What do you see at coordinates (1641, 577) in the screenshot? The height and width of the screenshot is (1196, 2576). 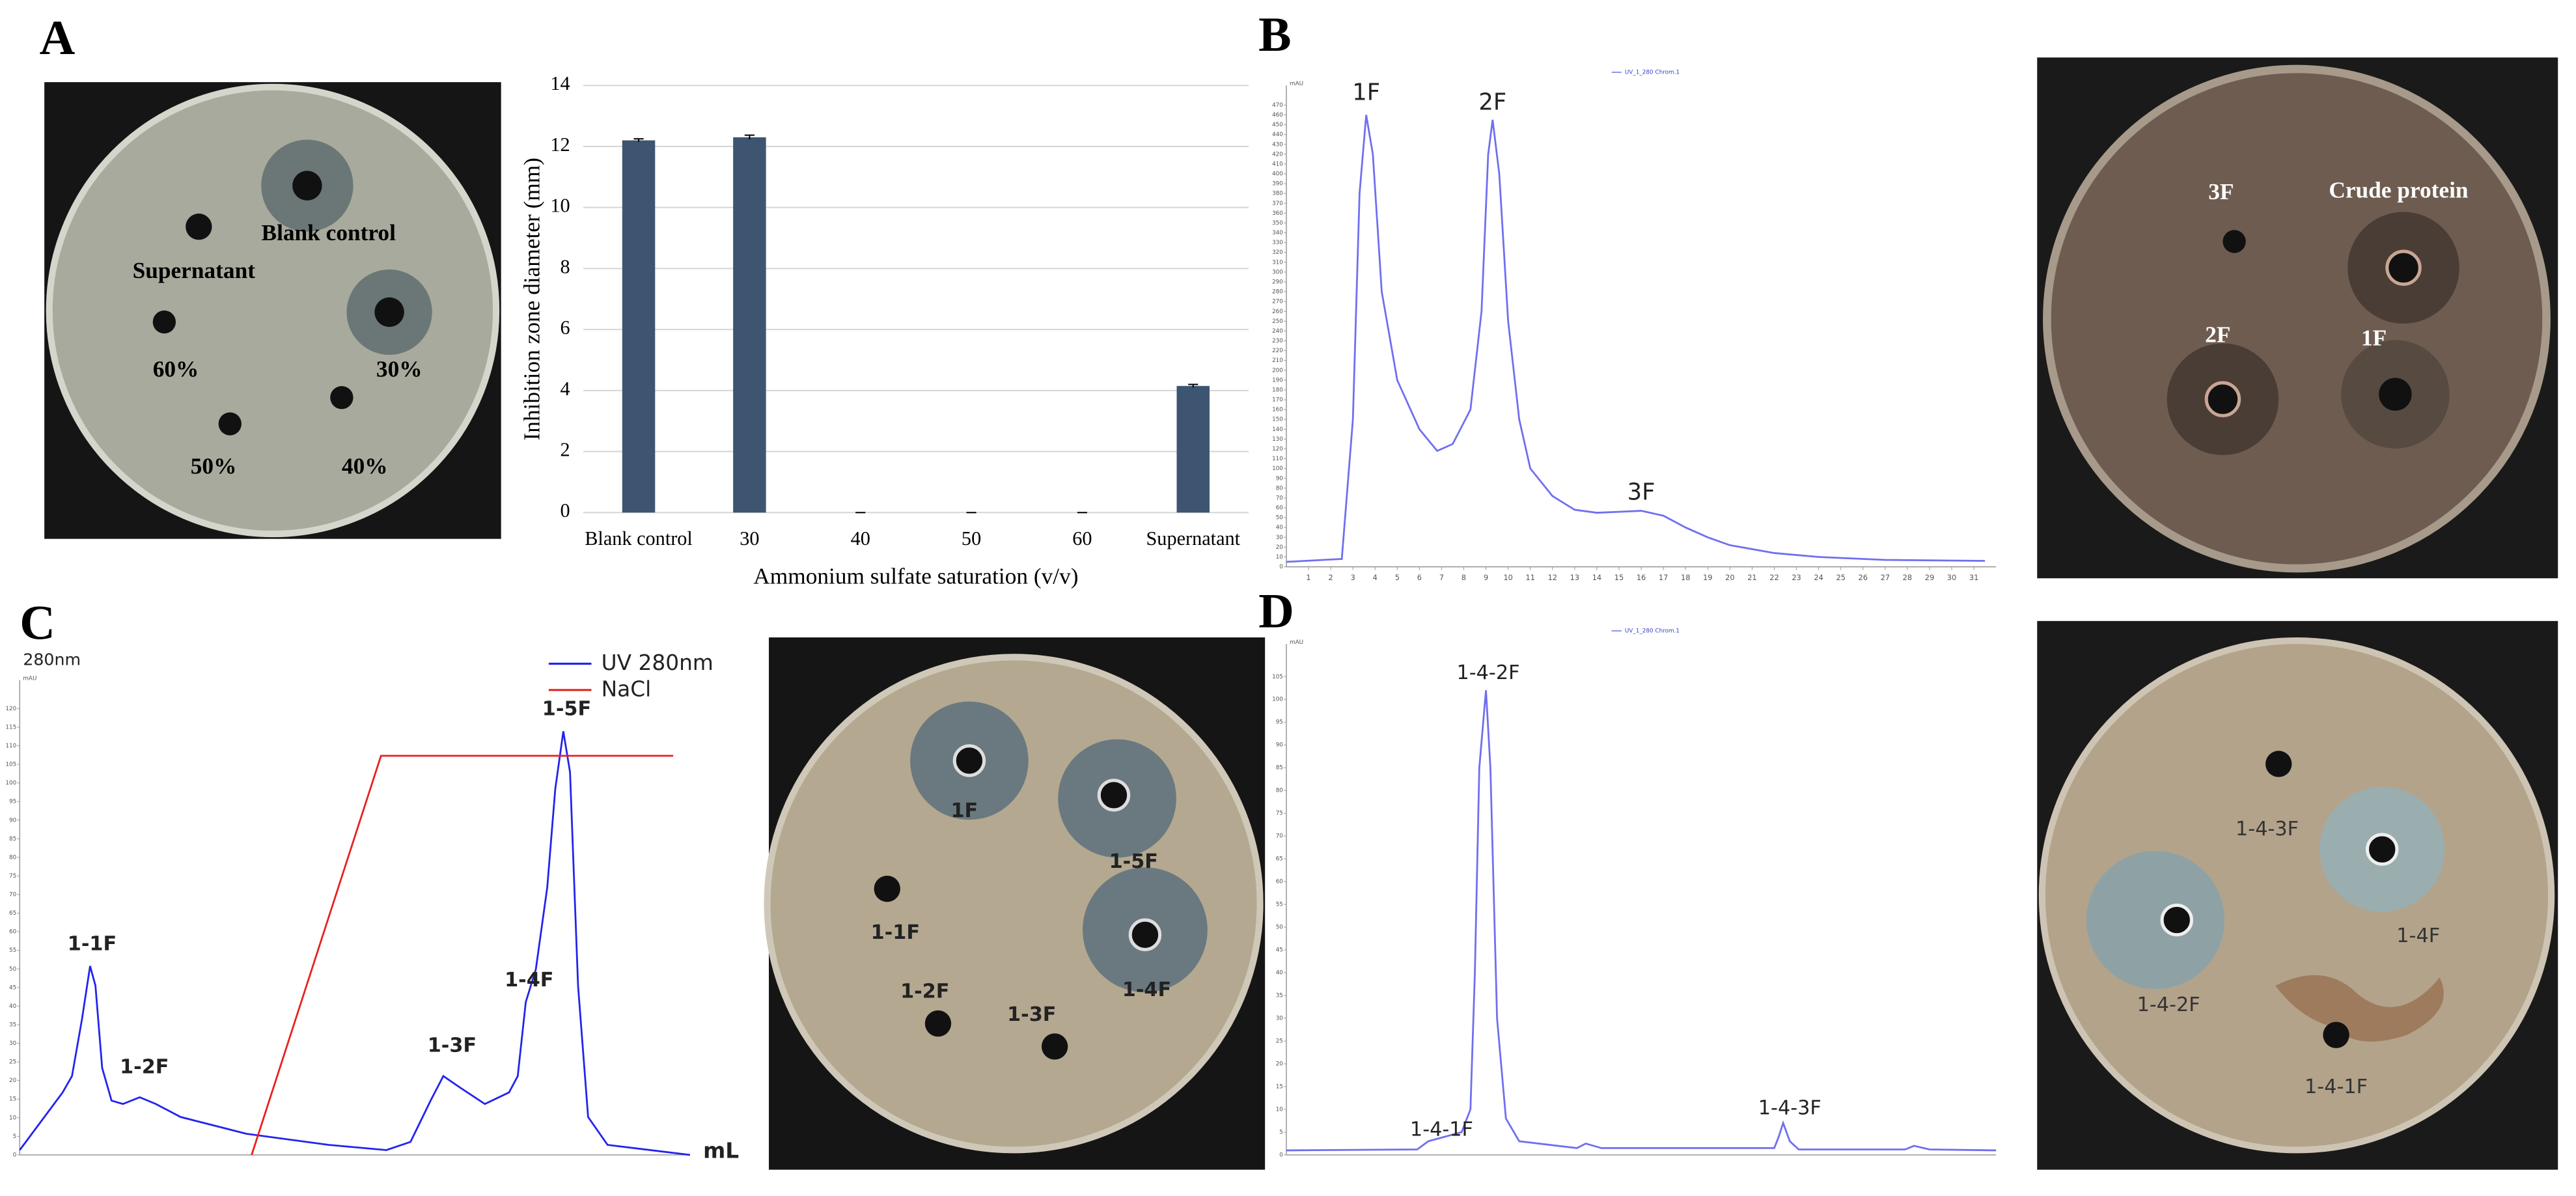 I see `x-tick-label: 16` at bounding box center [1641, 577].